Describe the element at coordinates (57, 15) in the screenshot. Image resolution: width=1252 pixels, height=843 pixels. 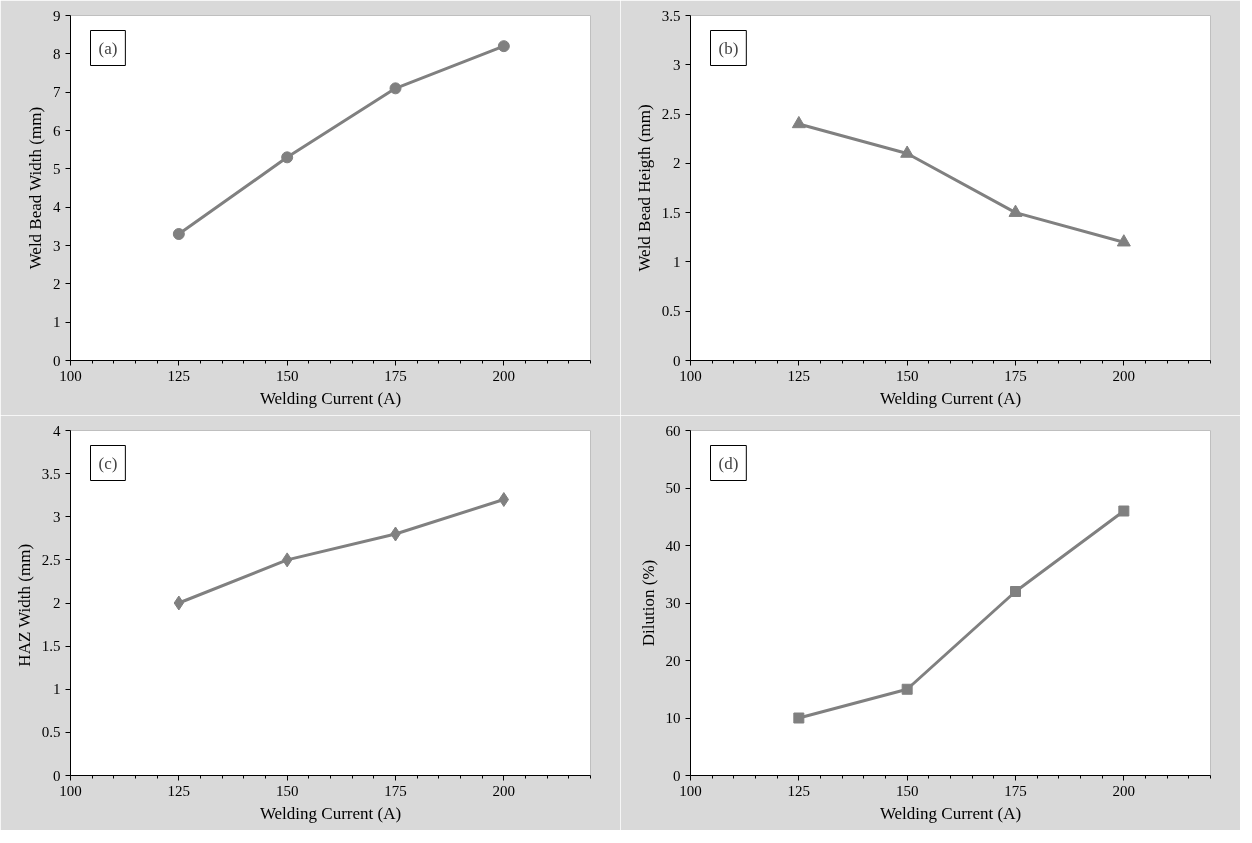
I see `y-tick-label: 9` at that location.